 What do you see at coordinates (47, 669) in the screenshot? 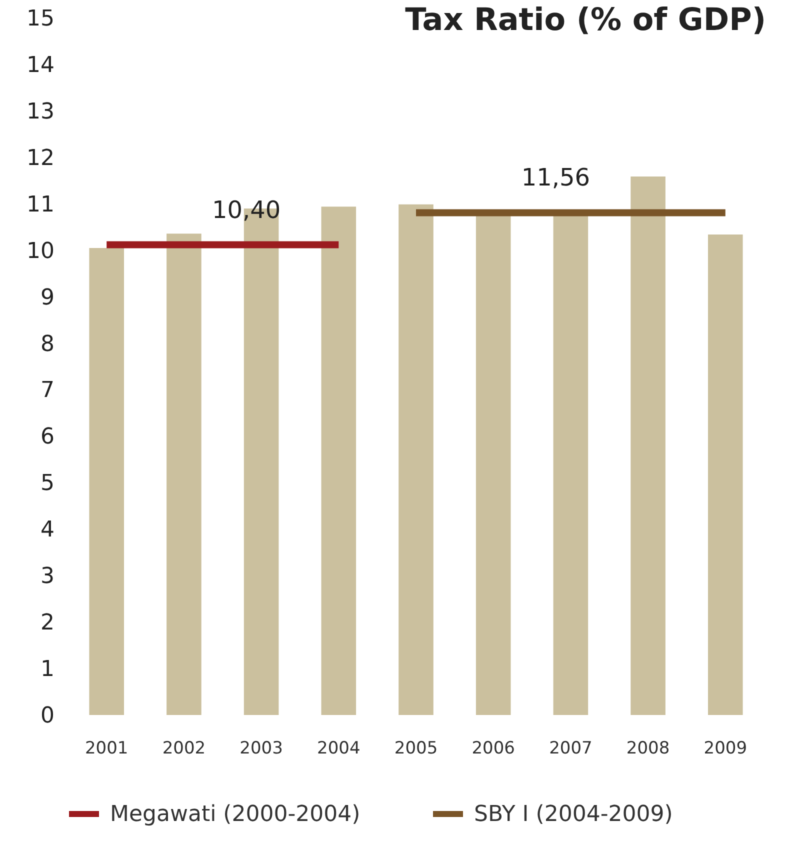
I see `y-tick-label: 1` at bounding box center [47, 669].